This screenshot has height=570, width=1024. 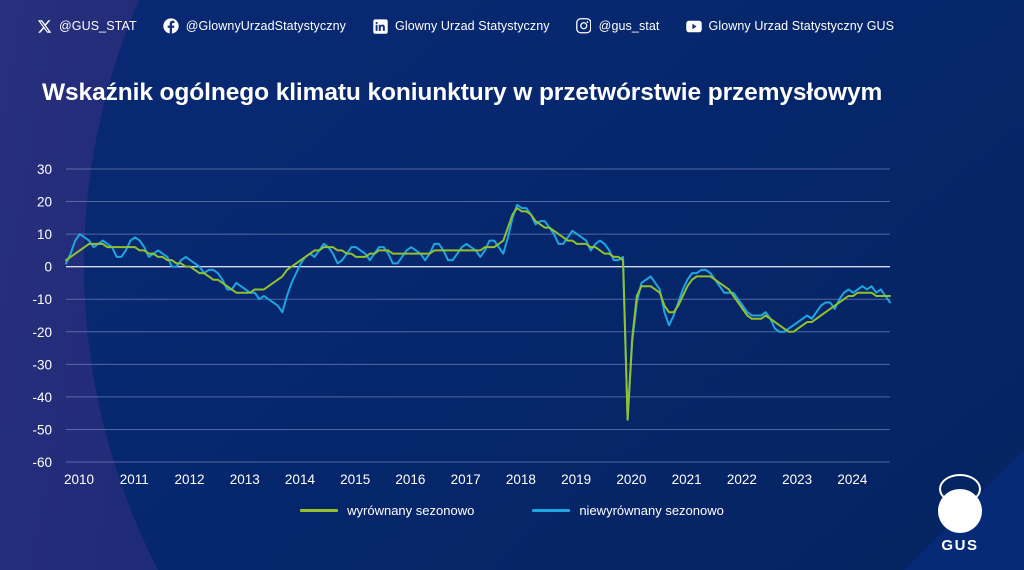 I want to click on social-link-label: @gus_stat, so click(x=629, y=26).